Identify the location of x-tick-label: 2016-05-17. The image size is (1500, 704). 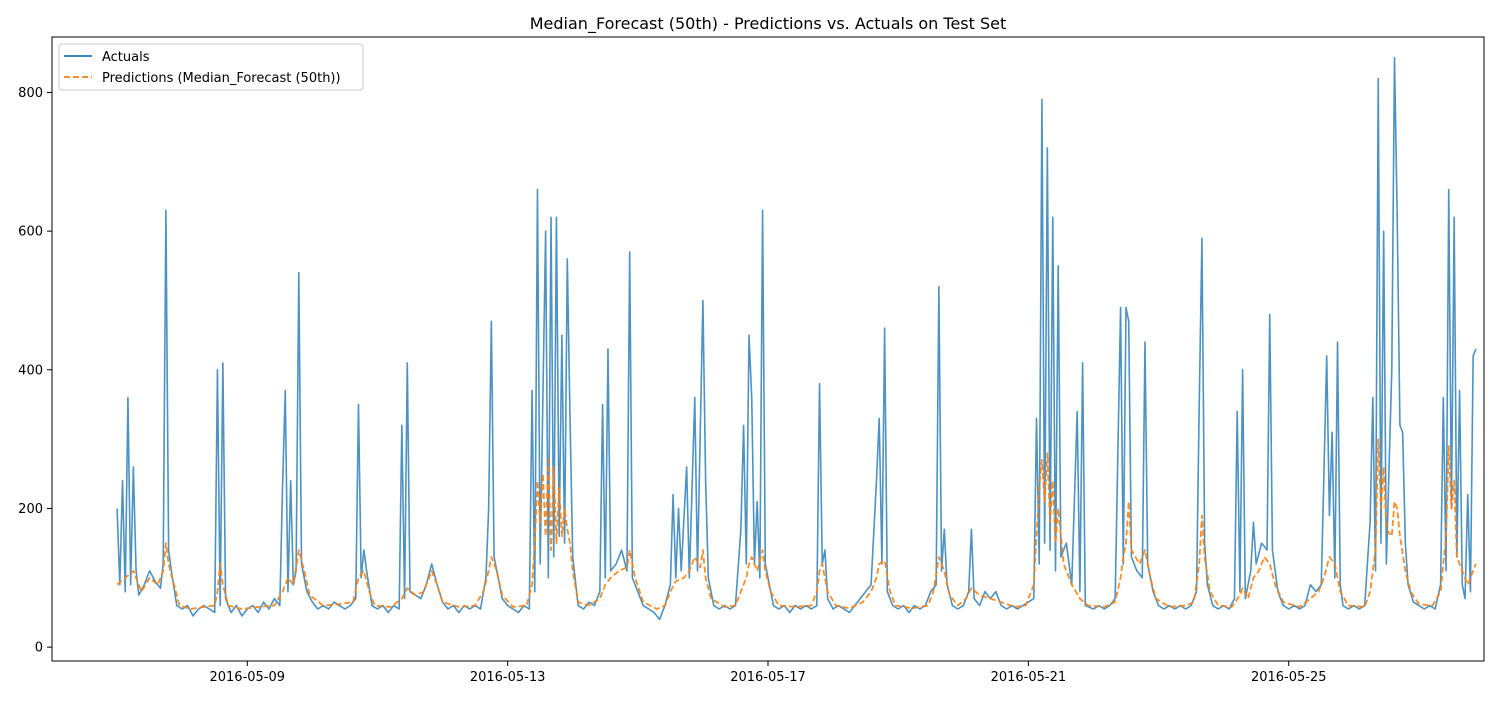
(768, 677).